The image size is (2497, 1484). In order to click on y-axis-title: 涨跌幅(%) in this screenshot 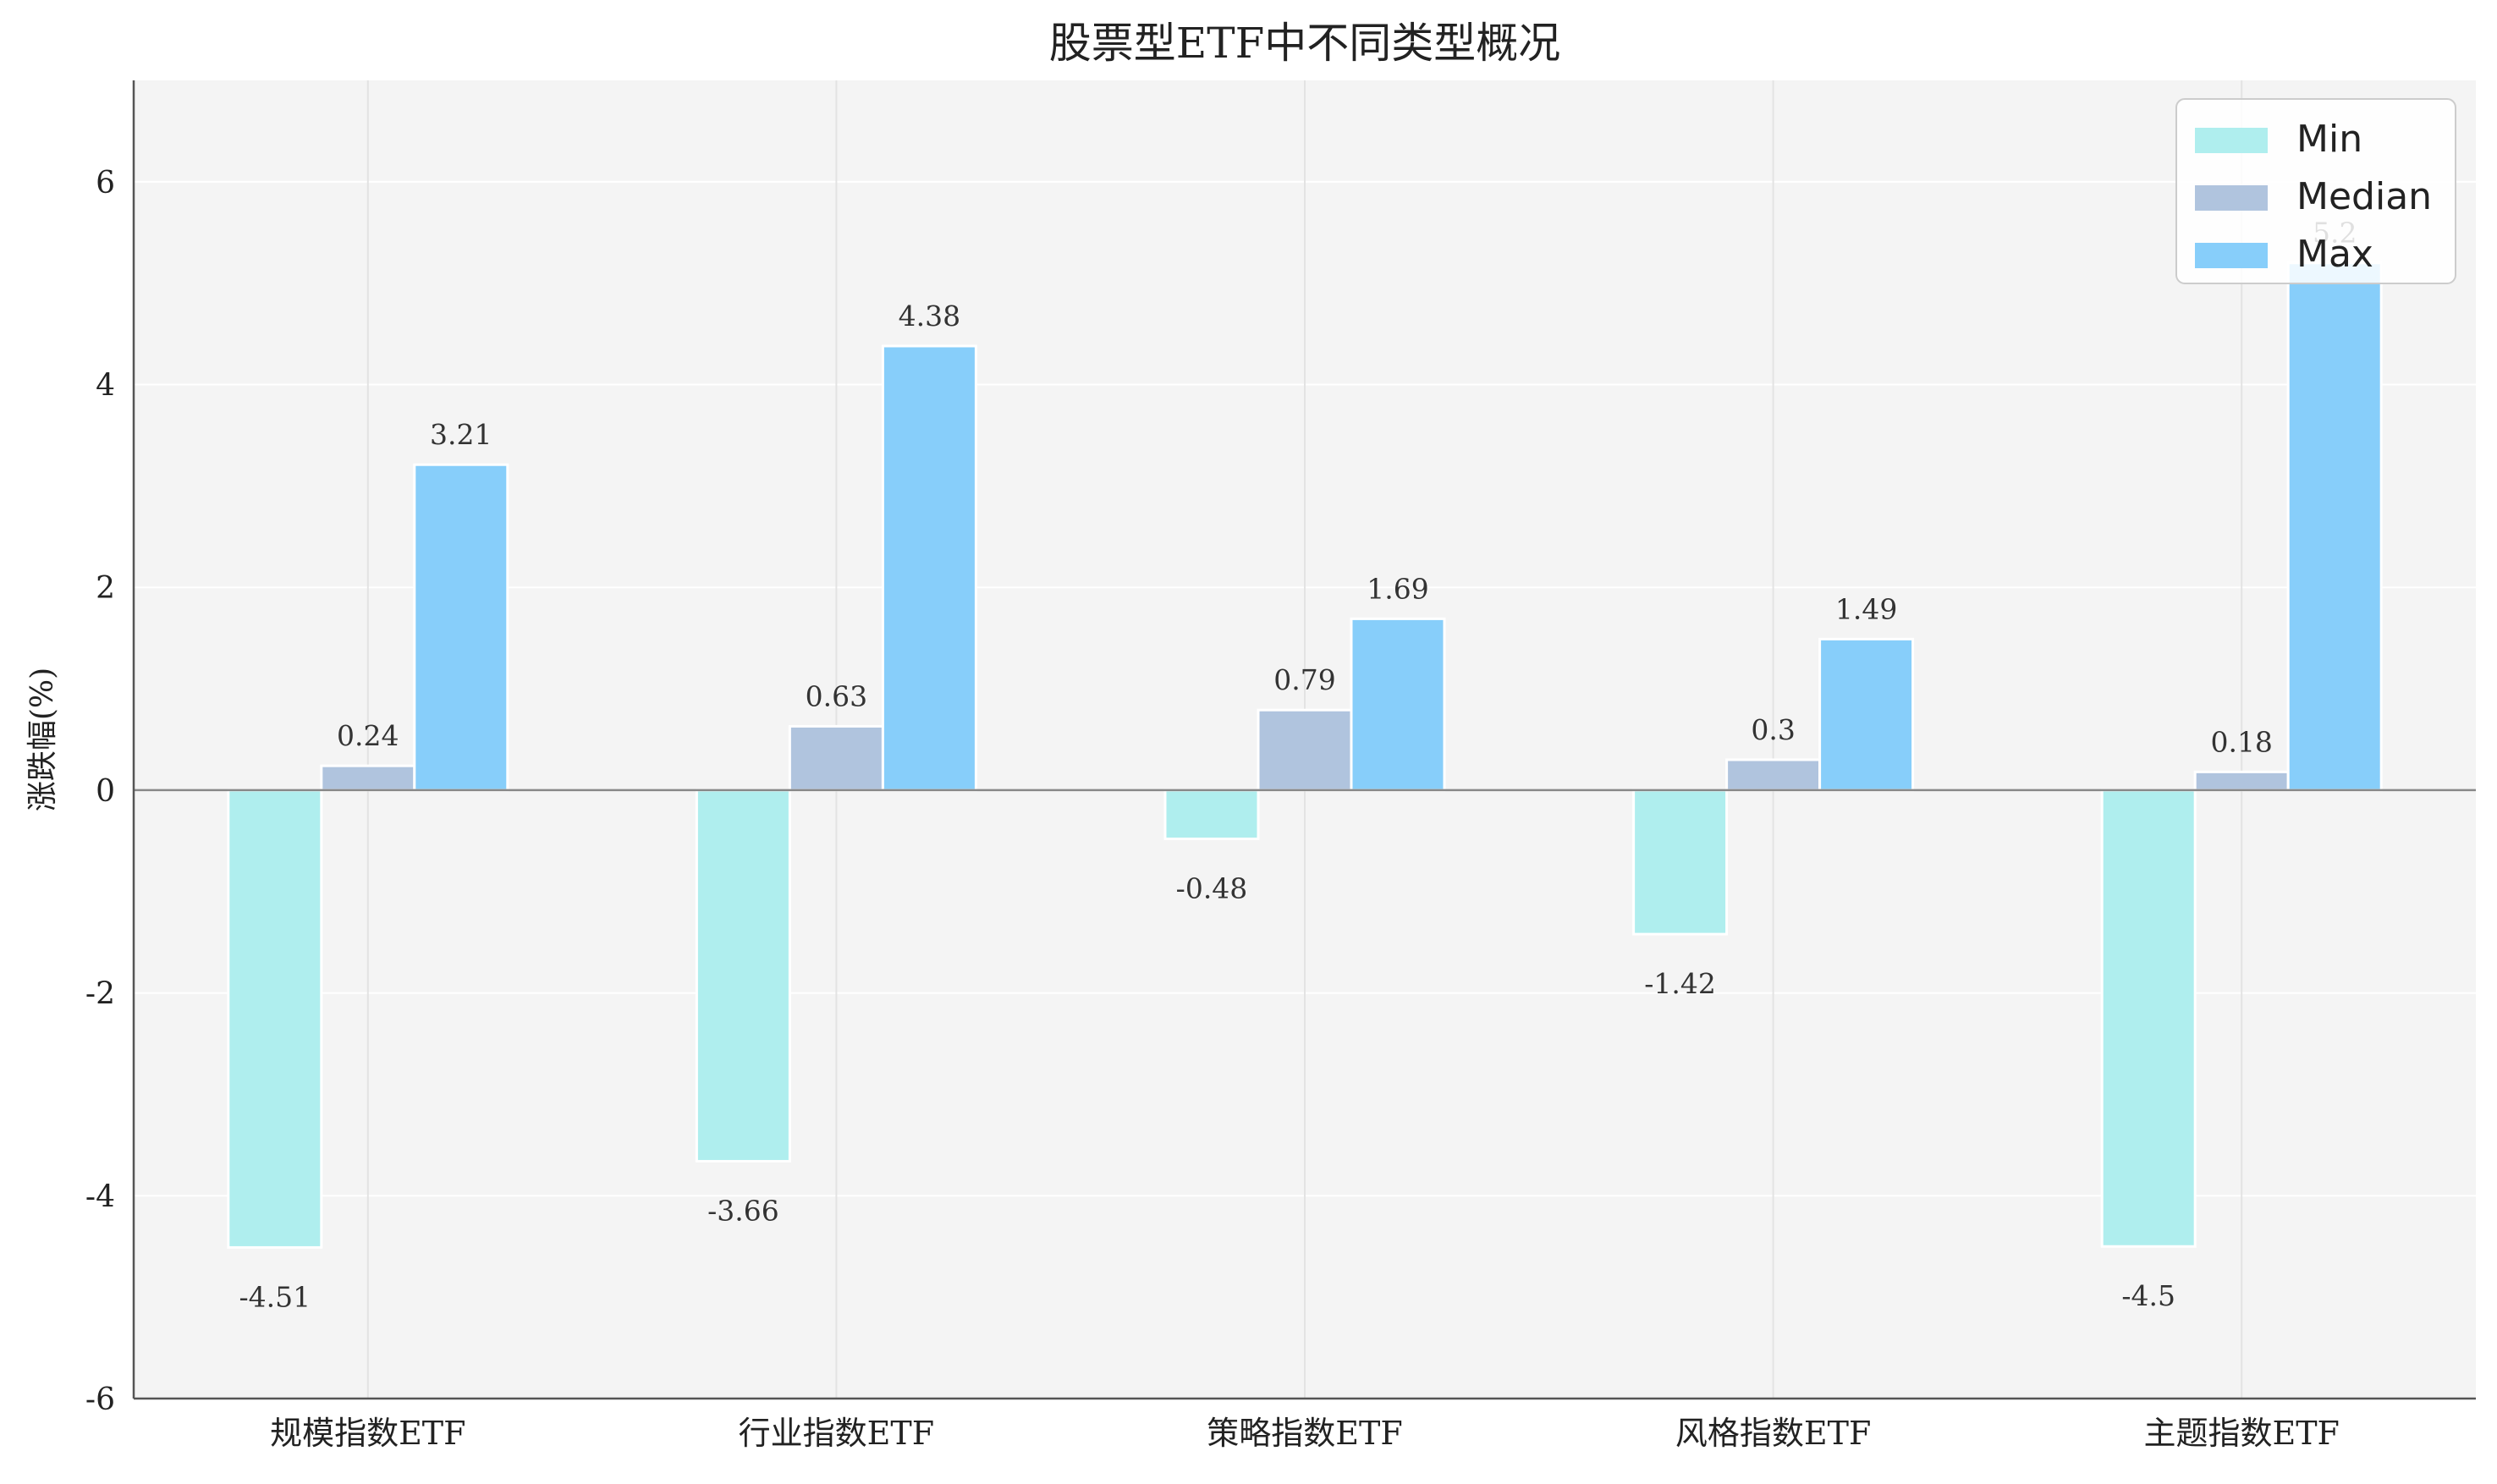, I will do `click(42, 739)`.